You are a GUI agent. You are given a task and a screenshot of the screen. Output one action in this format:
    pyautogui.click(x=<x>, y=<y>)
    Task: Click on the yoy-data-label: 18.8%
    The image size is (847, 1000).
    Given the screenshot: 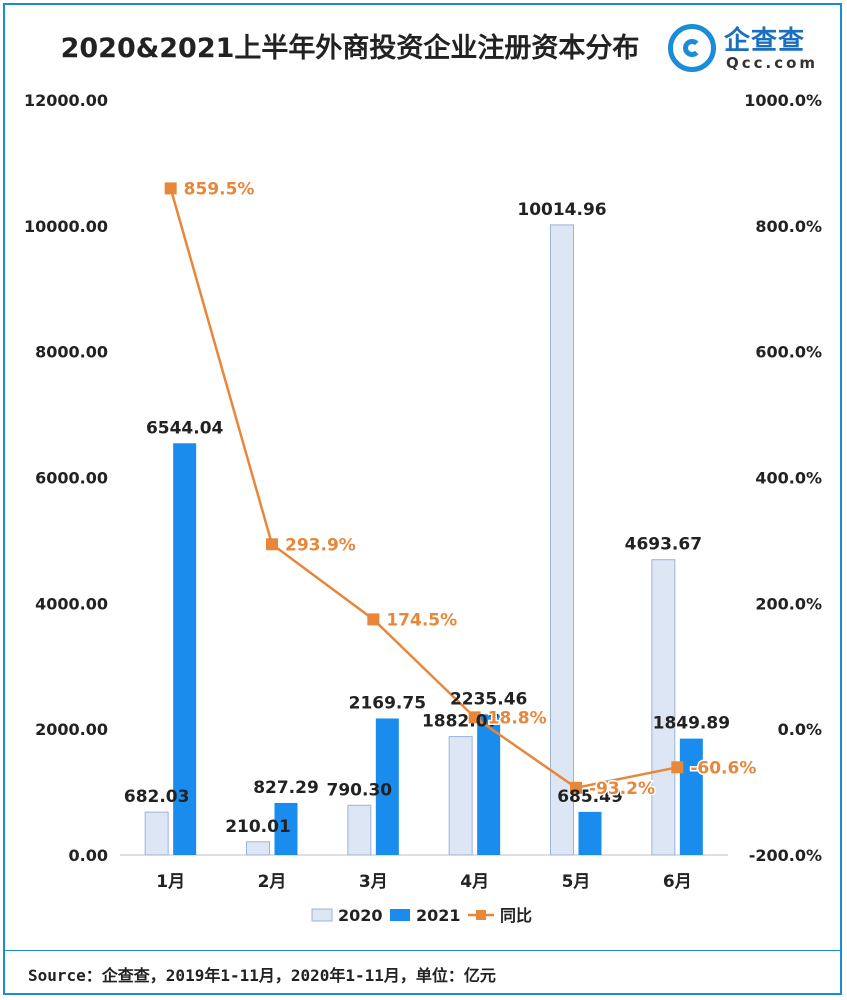 What is the action you would take?
    pyautogui.click(x=517, y=718)
    